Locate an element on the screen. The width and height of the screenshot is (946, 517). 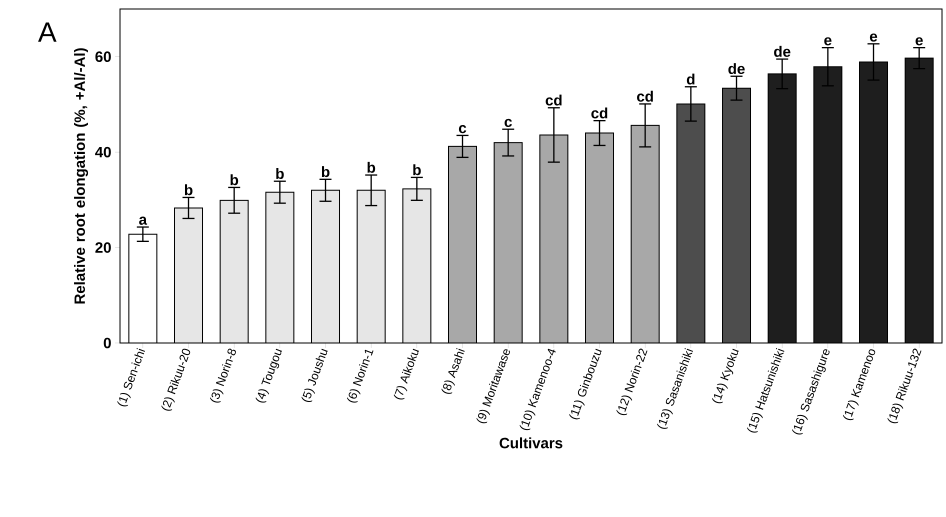
y-tick-label: 0 is located at coordinates (107, 343).